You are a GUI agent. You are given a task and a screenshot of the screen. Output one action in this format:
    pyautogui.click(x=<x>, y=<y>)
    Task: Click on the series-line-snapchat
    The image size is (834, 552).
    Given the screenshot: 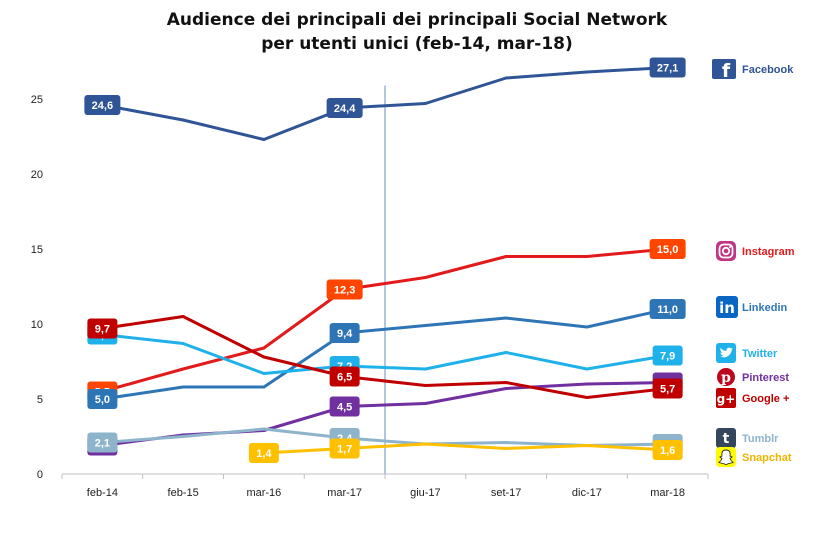 What is the action you would take?
    pyautogui.click(x=466, y=448)
    